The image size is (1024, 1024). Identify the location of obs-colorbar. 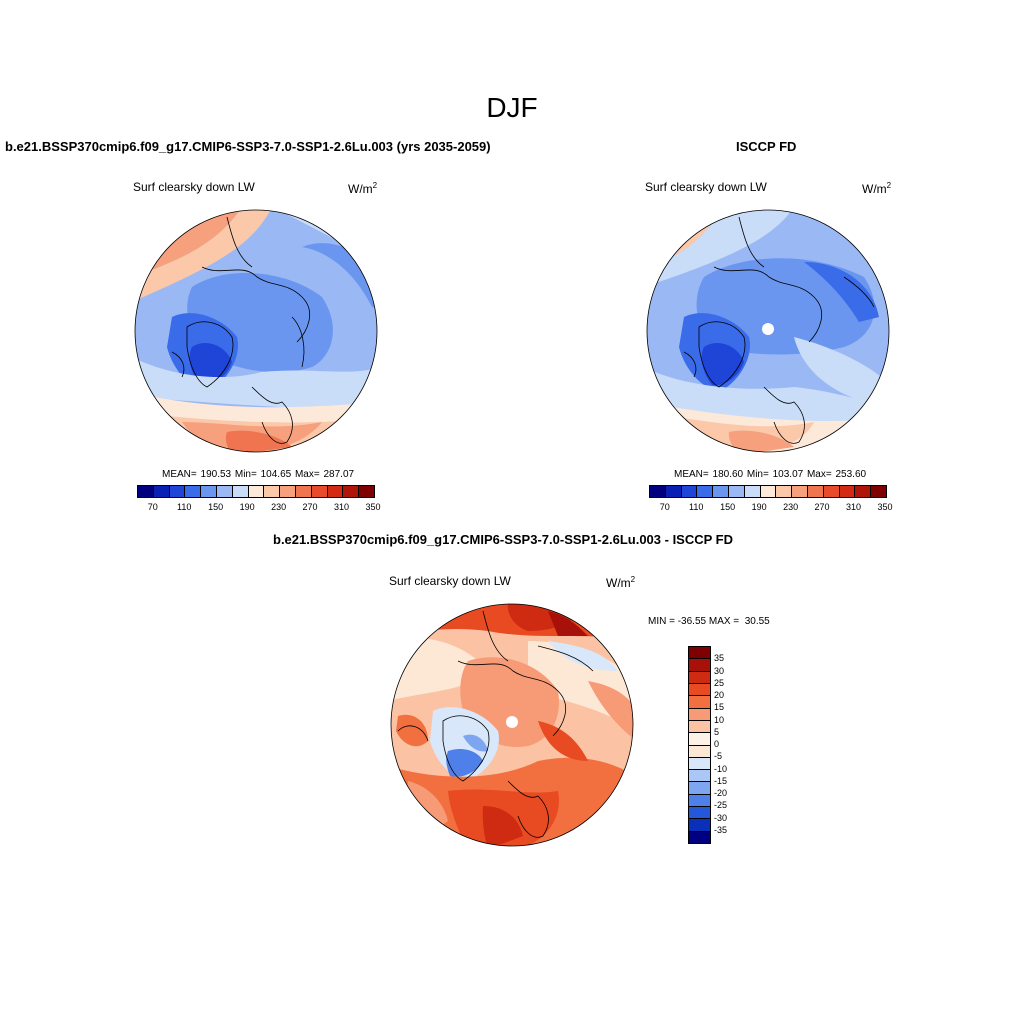
(768, 491).